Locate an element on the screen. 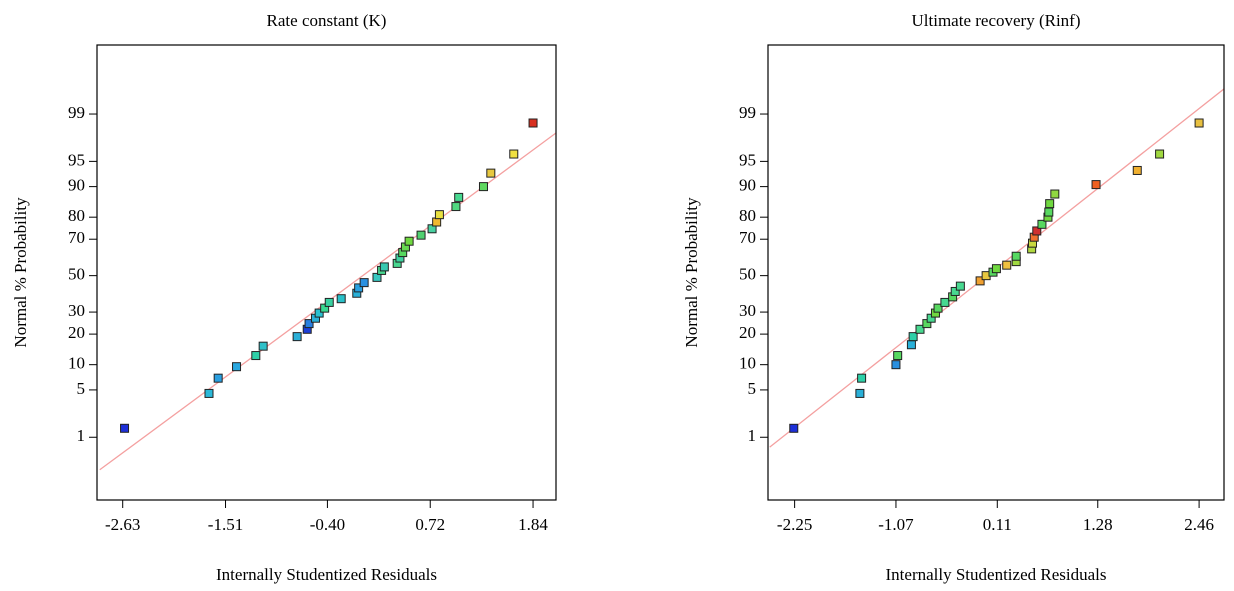  x-tick-label: -1.51 is located at coordinates (225, 524).